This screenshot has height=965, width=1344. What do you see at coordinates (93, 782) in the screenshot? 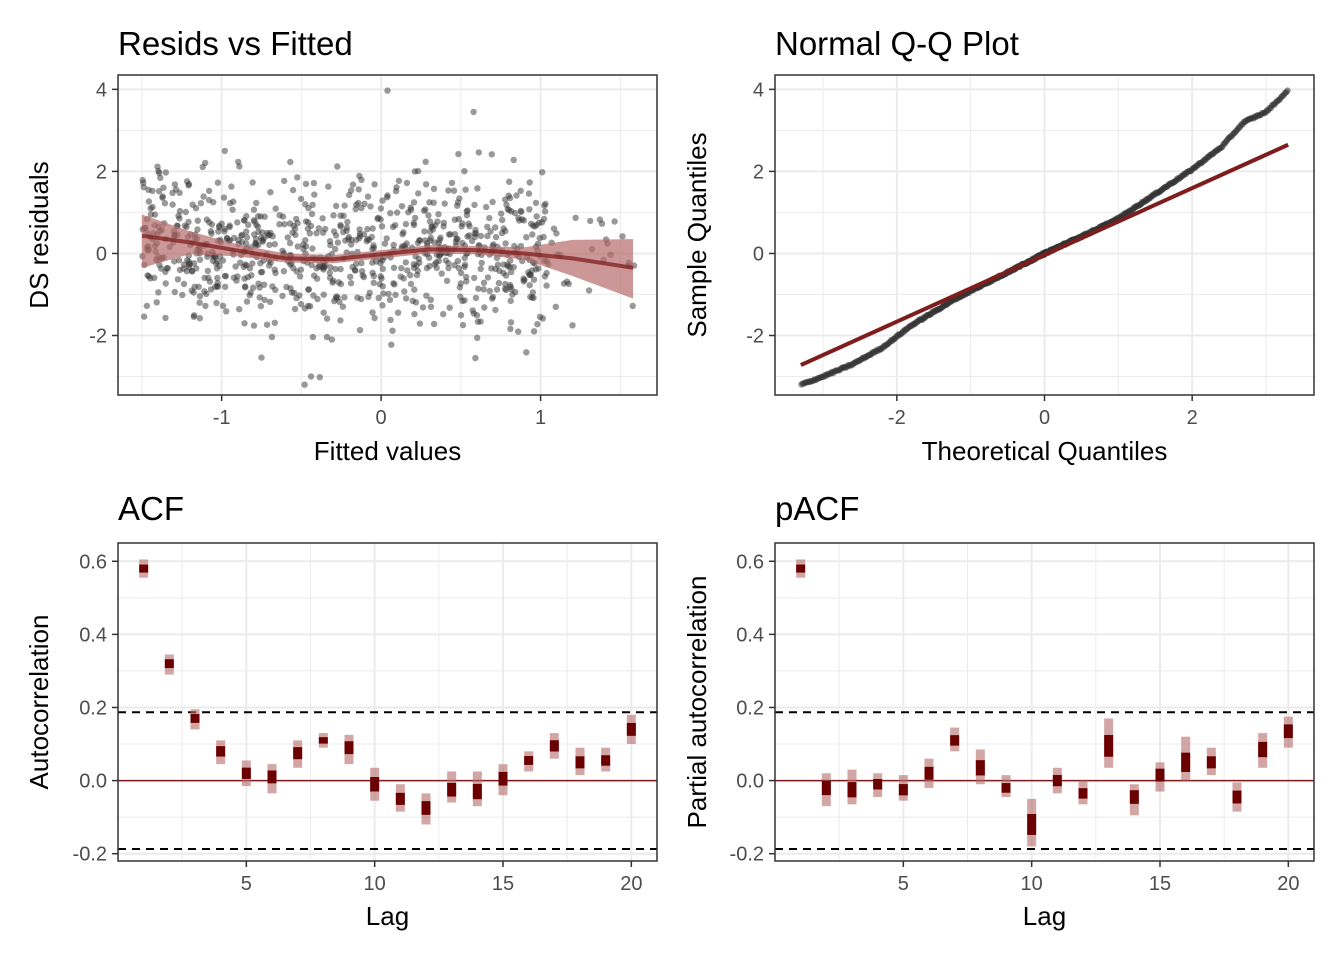
I see `y-tick-label: 0.0` at bounding box center [93, 782].